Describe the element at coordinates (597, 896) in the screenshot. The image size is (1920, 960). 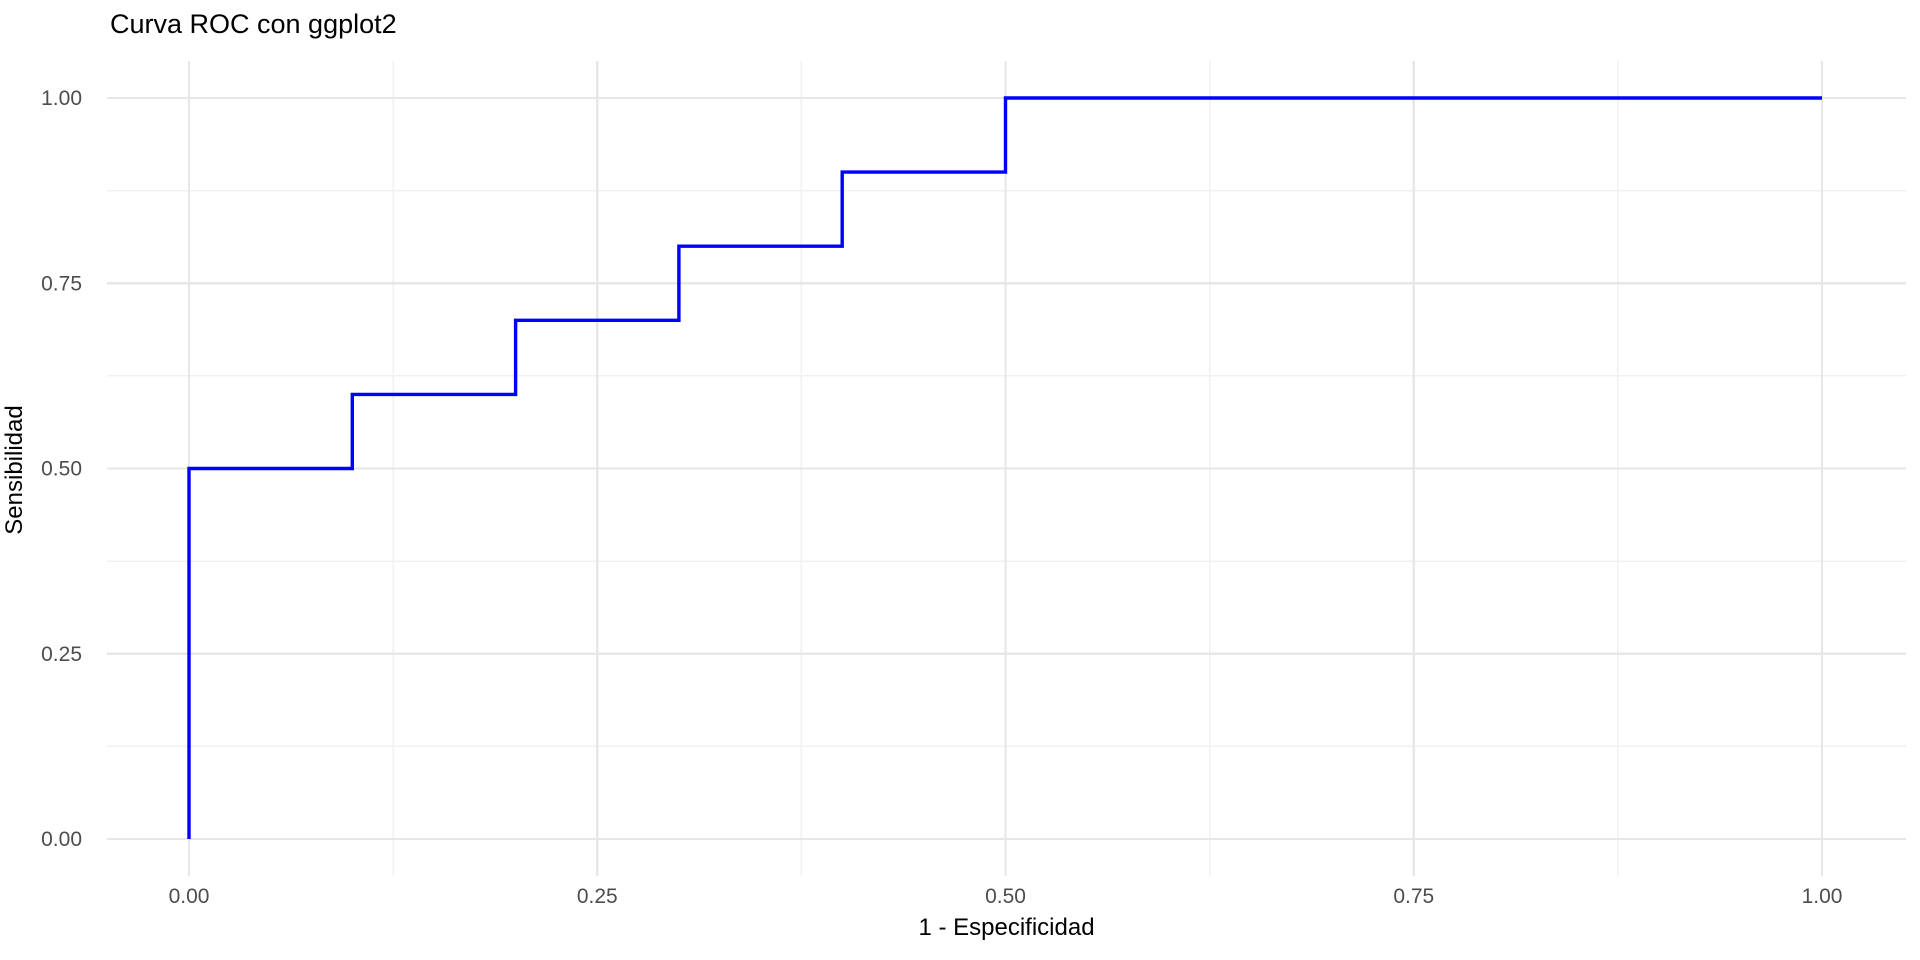
I see `x-tick-label: 0.25` at that location.